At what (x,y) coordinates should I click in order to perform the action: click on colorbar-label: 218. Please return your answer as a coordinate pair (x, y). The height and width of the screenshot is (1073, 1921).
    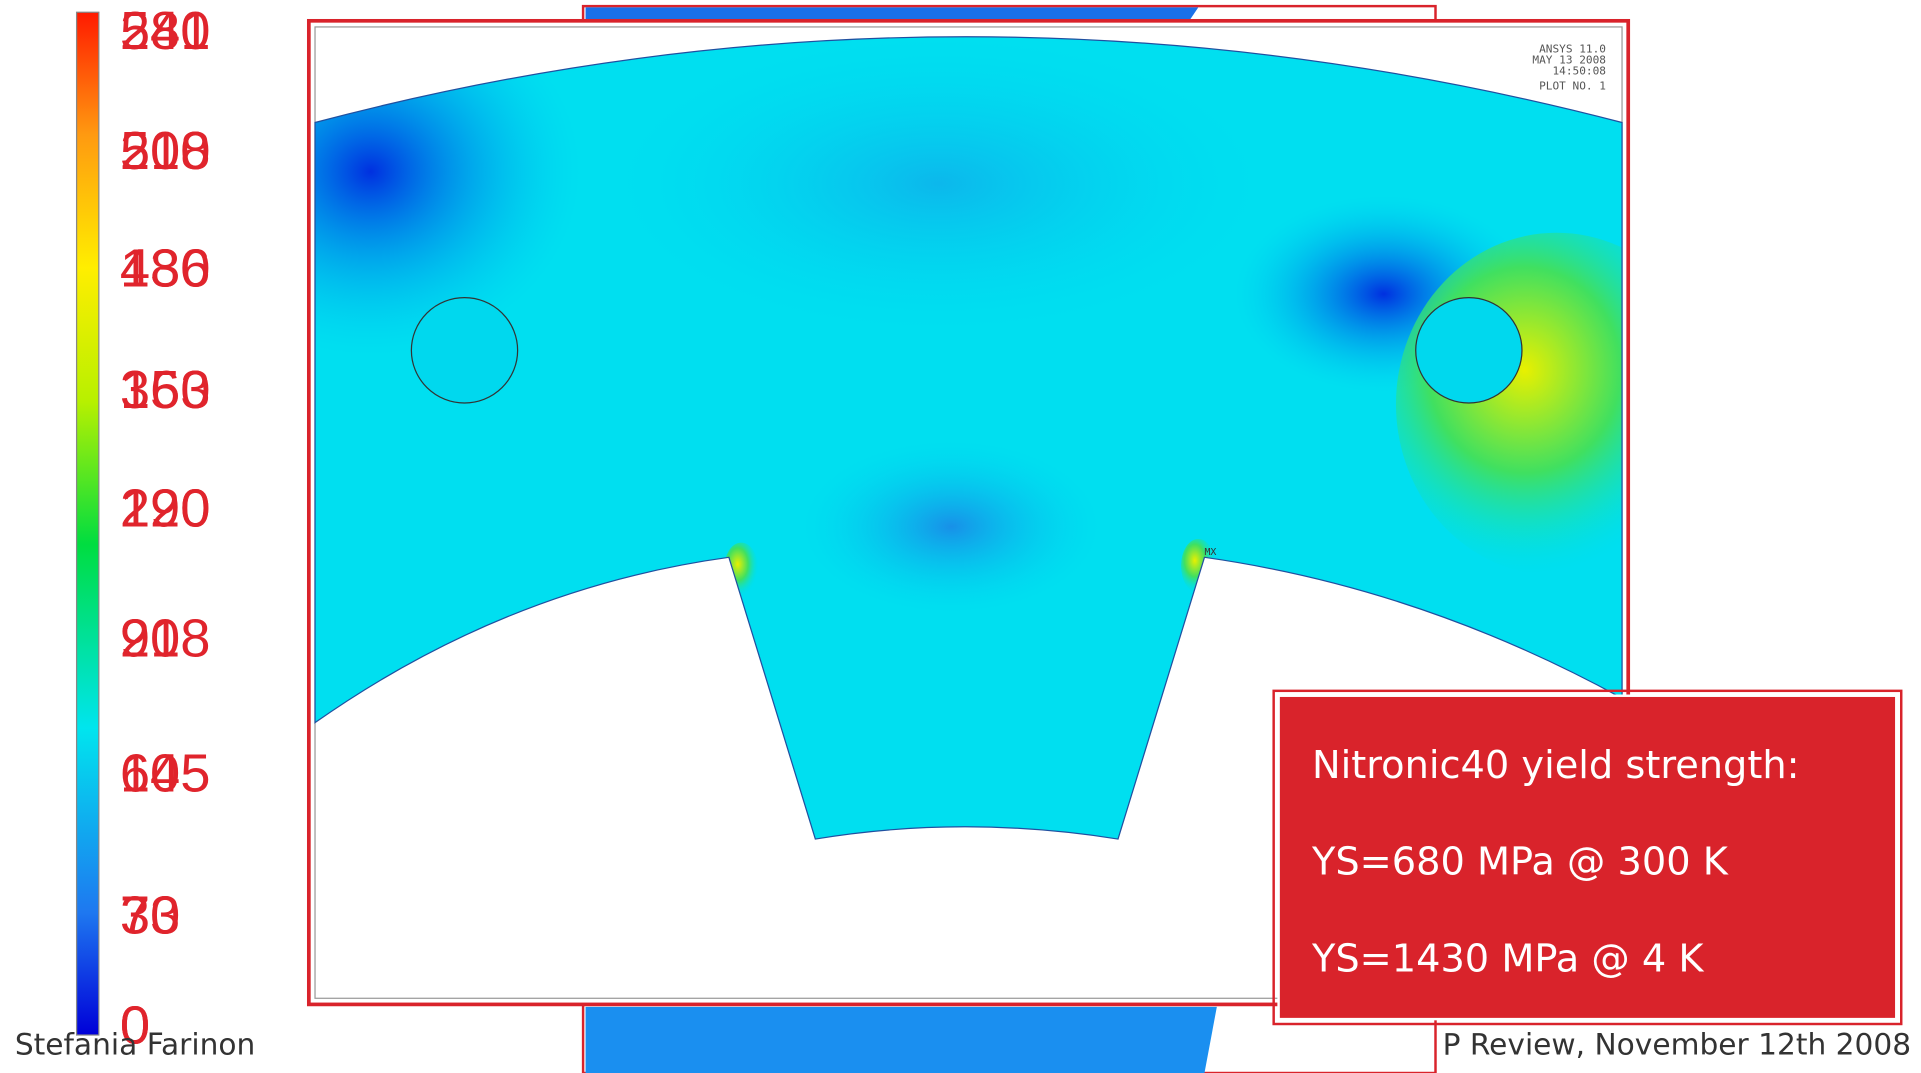
    Looking at the image, I should click on (165, 639).